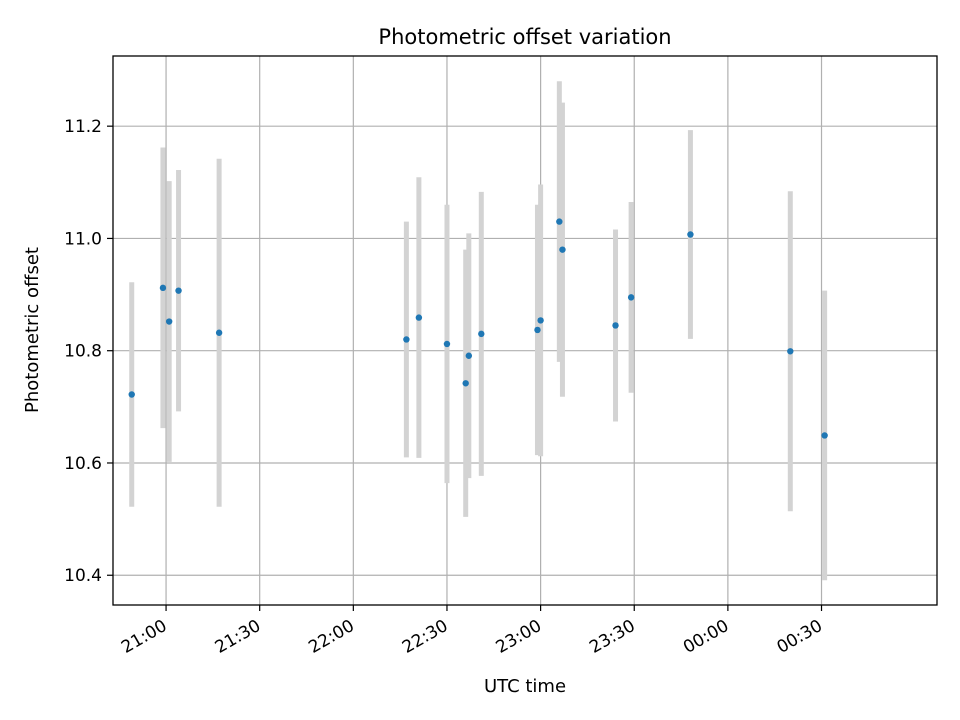 The height and width of the screenshot is (720, 960). I want to click on y-axis-ticks: 10.4 10.6 10.8 11.0 11.2, so click(88, 351).